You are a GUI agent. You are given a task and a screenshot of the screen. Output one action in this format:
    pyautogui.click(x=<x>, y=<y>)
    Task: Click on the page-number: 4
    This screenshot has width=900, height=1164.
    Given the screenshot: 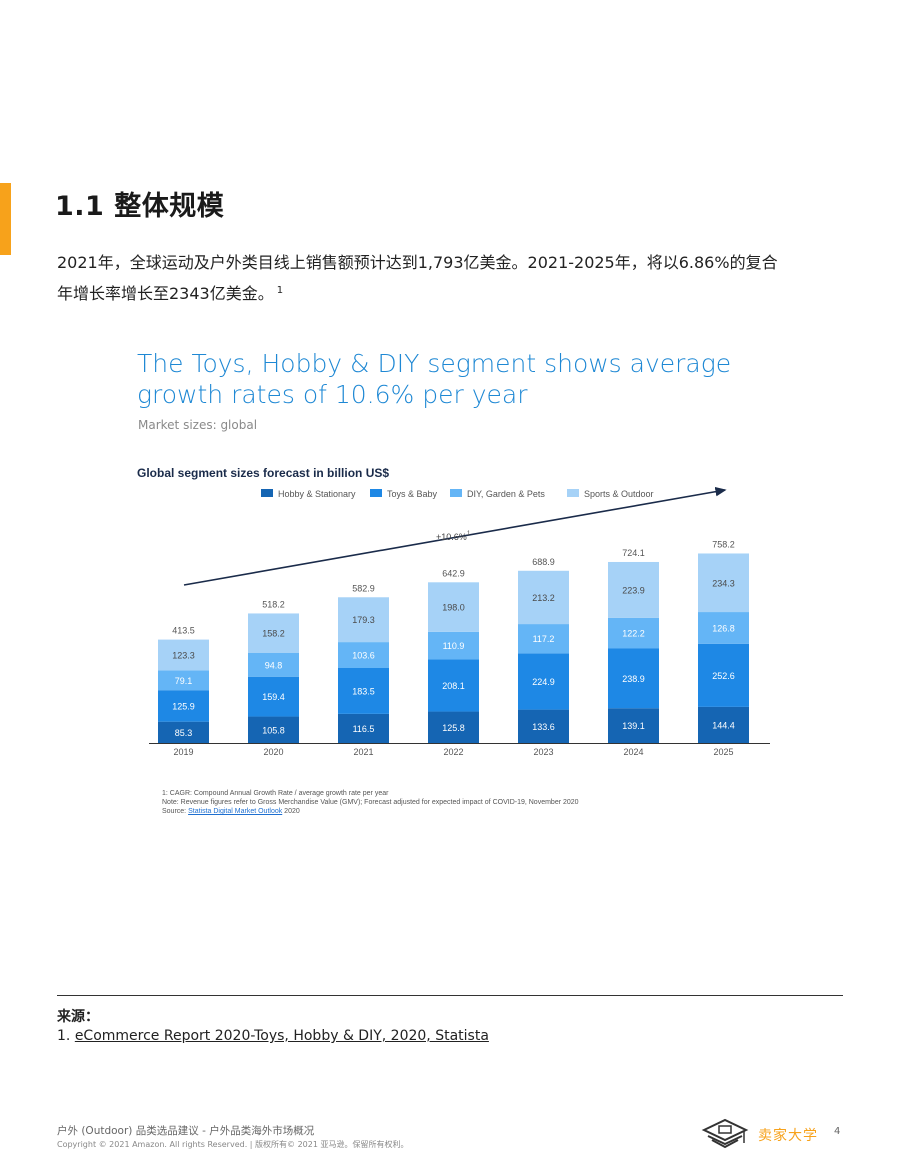 What is the action you would take?
    pyautogui.click(x=837, y=1131)
    